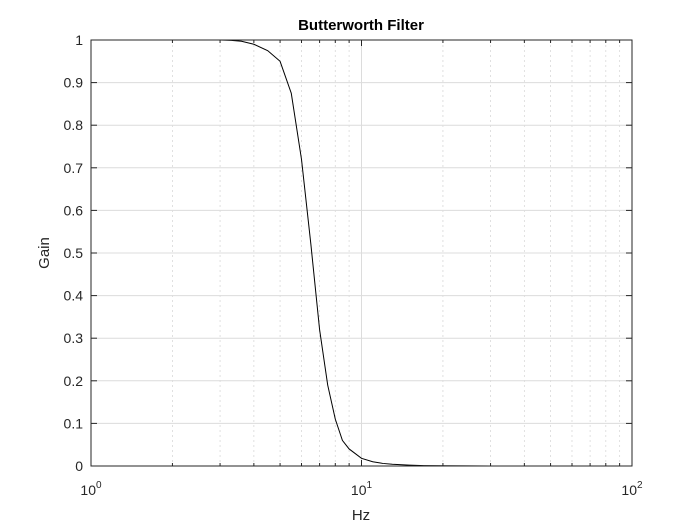 This screenshot has height=525, width=700. I want to click on y-tick-label: 0, so click(79, 466).